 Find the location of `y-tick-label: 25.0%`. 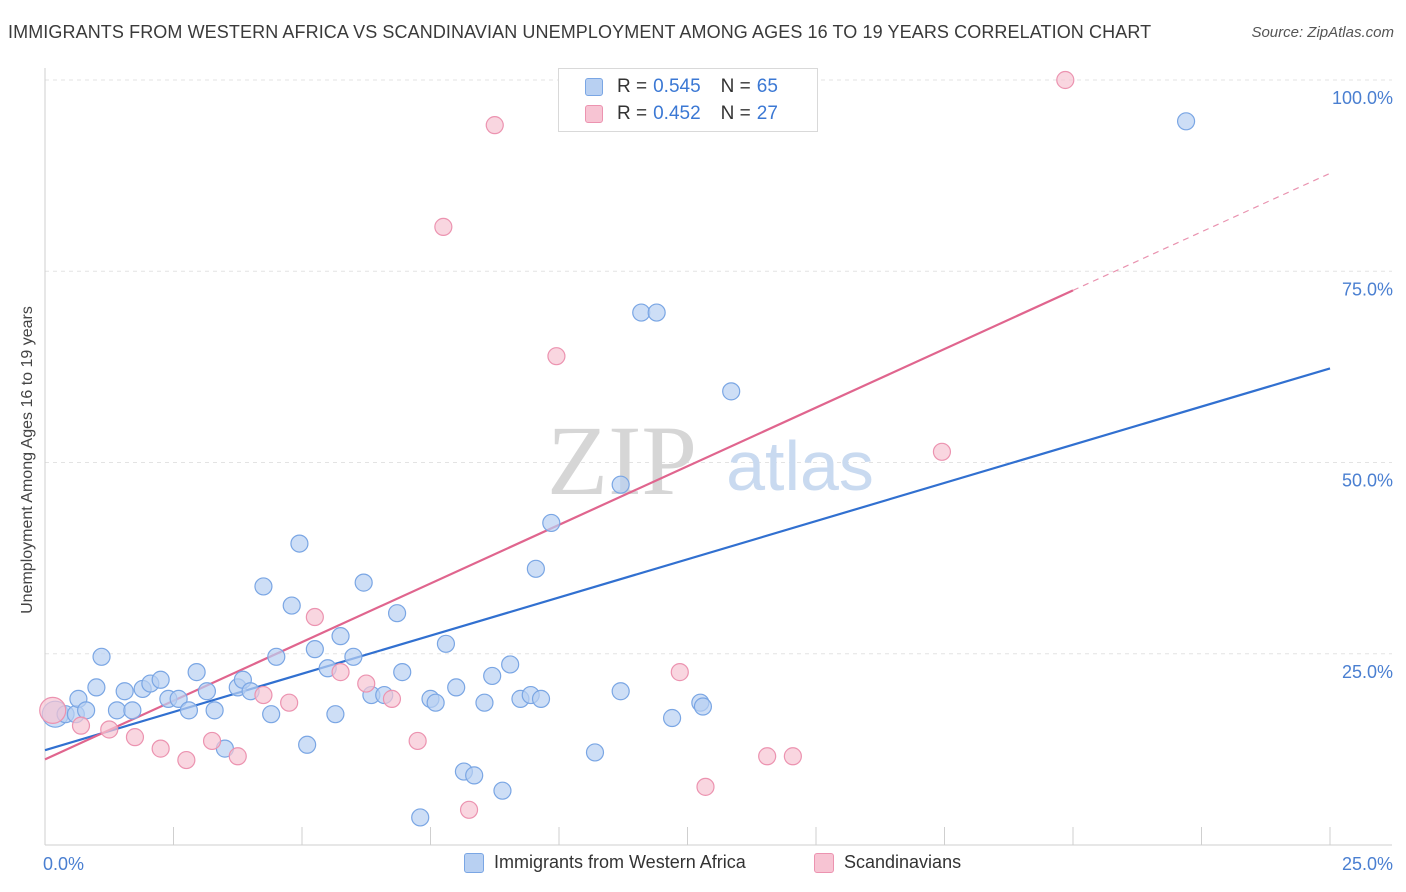

y-tick-label: 25.0% is located at coordinates (1367, 672).